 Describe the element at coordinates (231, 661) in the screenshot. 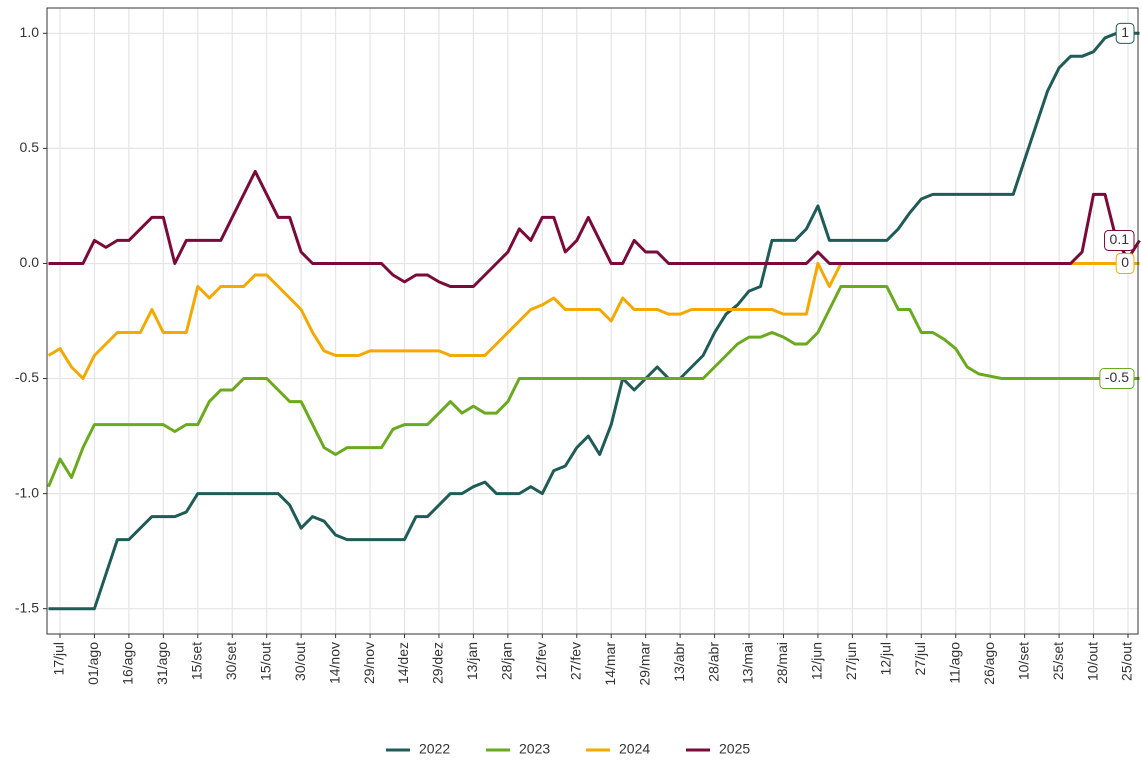

I see `x-tick-label: 30/set` at that location.